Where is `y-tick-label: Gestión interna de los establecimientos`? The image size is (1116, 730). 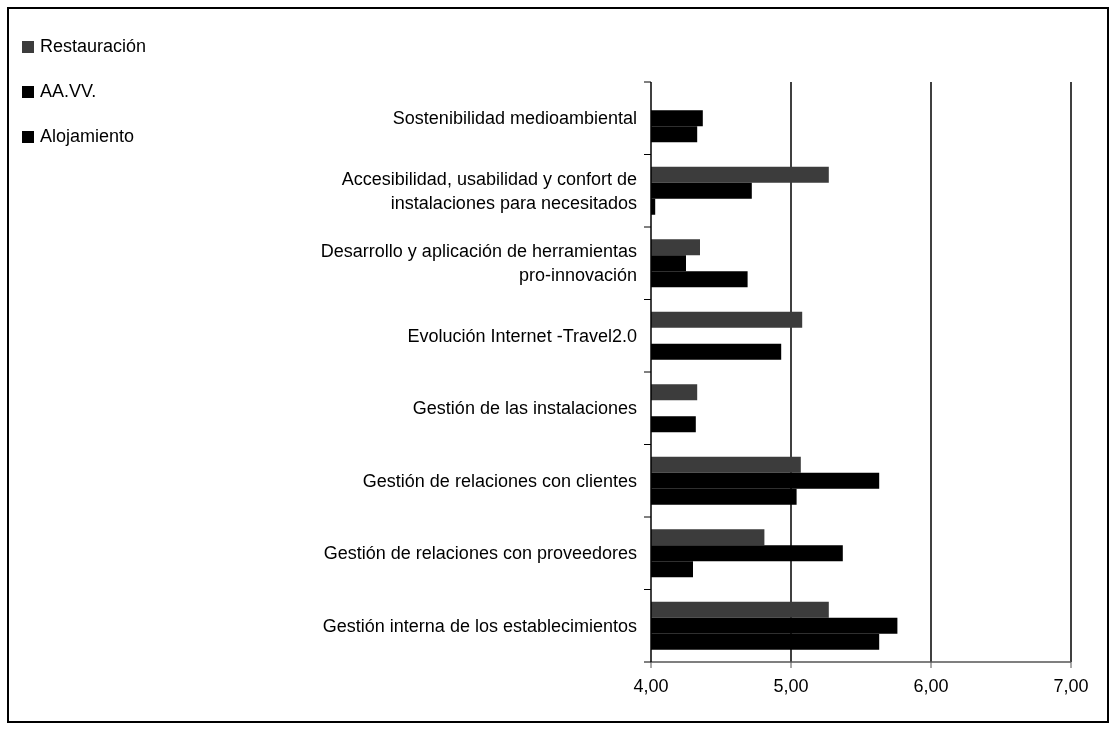
y-tick-label: Gestión interna de los establecimientos is located at coordinates (479, 625).